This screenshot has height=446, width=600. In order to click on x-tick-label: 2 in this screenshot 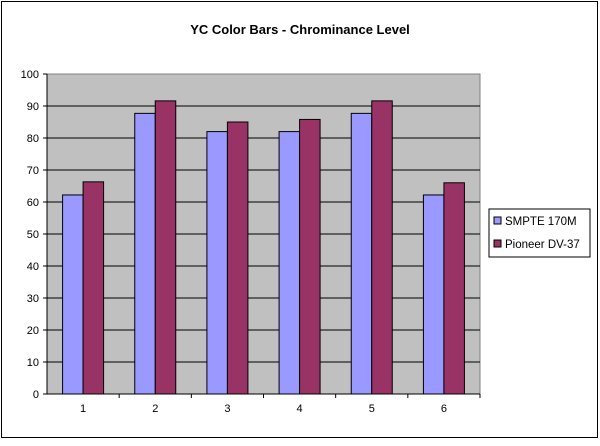, I will do `click(155, 409)`.